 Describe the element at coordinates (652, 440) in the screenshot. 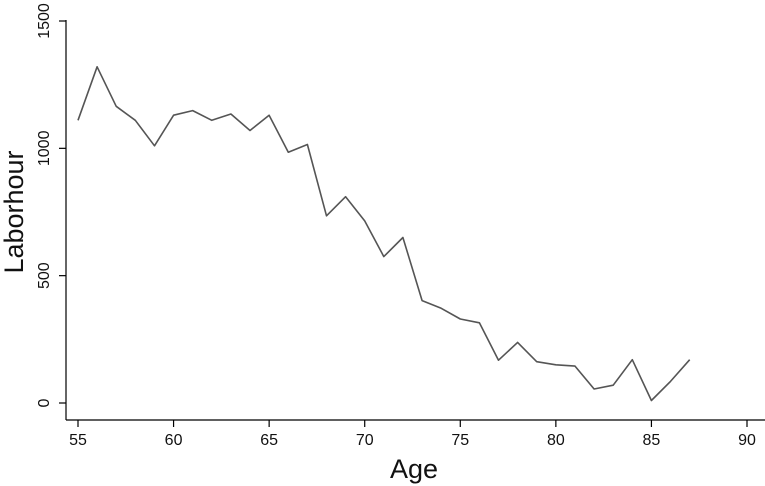

I see `x-tick-label: 85` at that location.